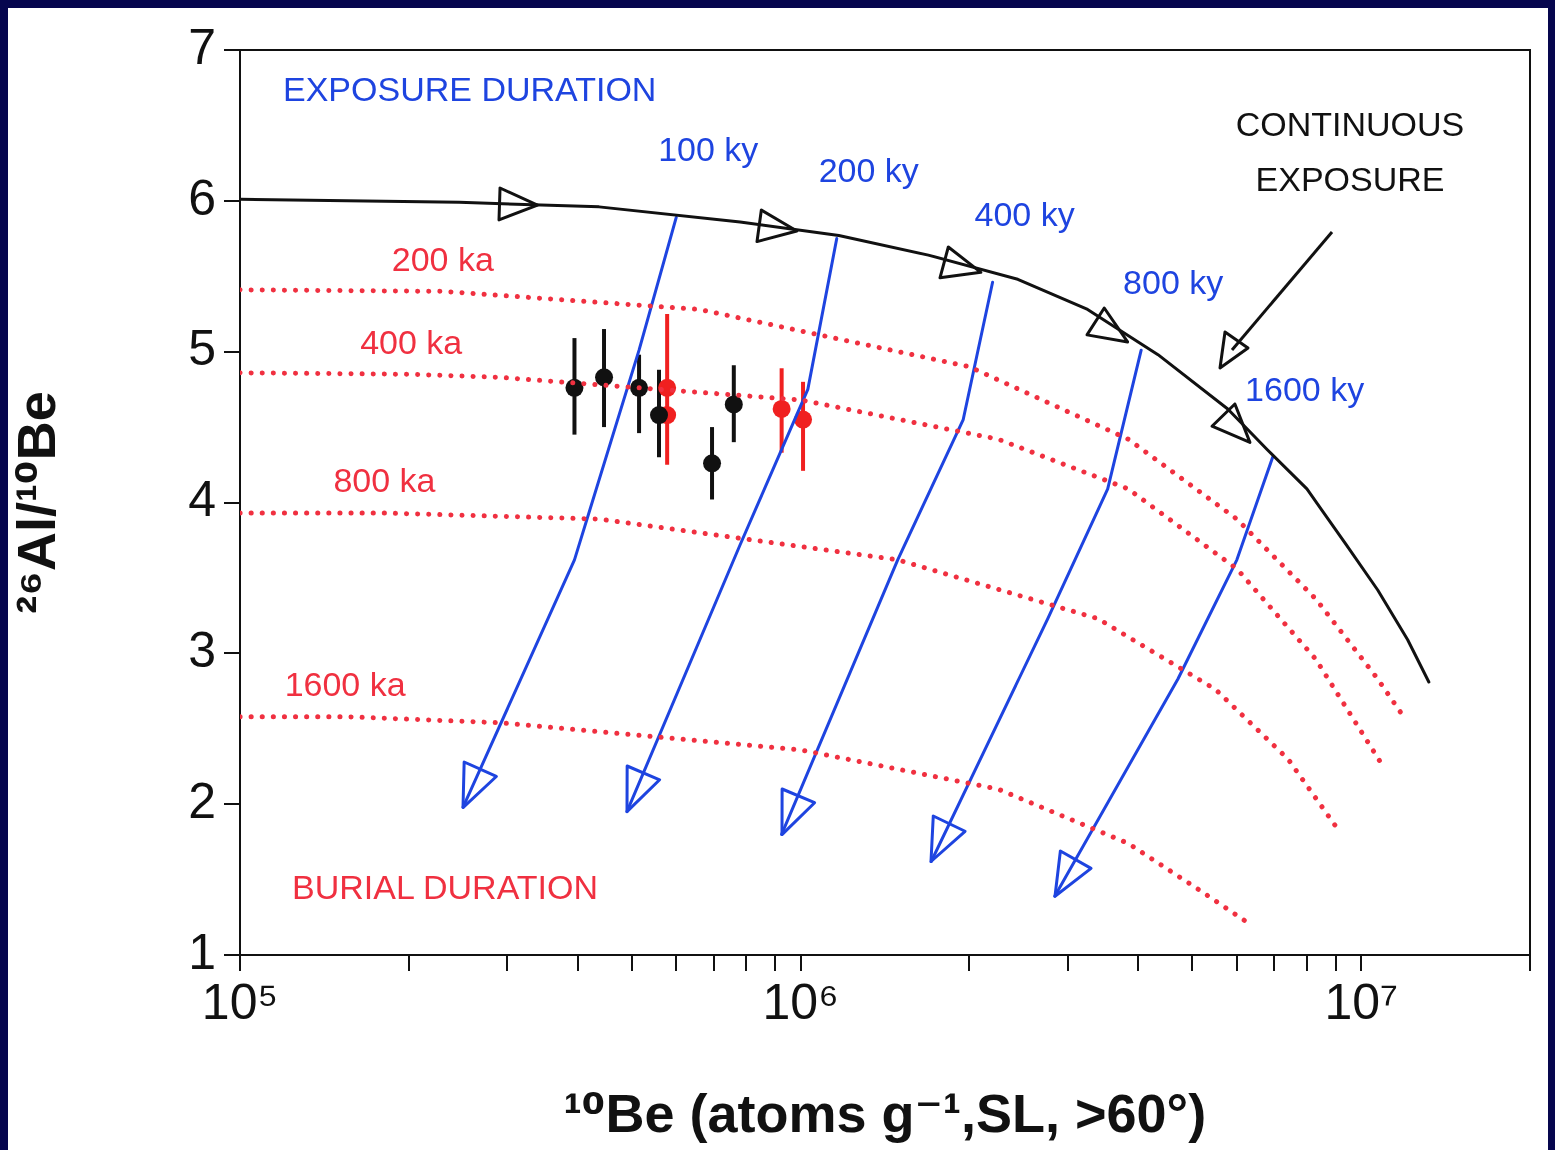  I want to click on x-axis-title: ¹⁰Be (atoms g⁻¹,SL, >60°), so click(885, 1113).